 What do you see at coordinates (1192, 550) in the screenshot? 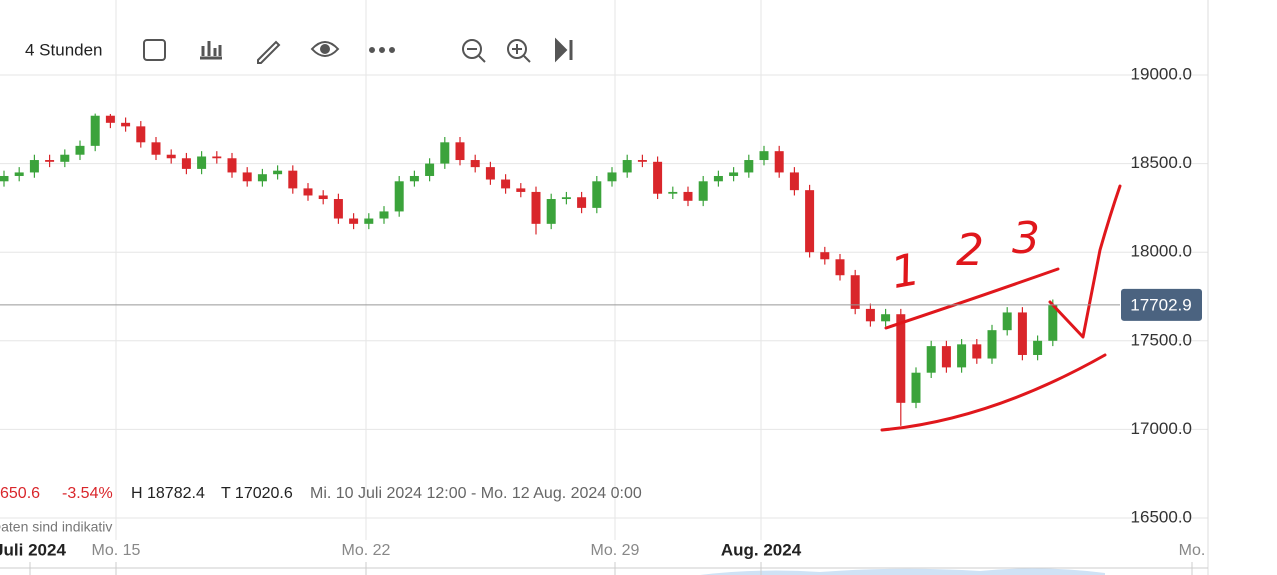
I see `x-tick-label: Mo.` at bounding box center [1192, 550].